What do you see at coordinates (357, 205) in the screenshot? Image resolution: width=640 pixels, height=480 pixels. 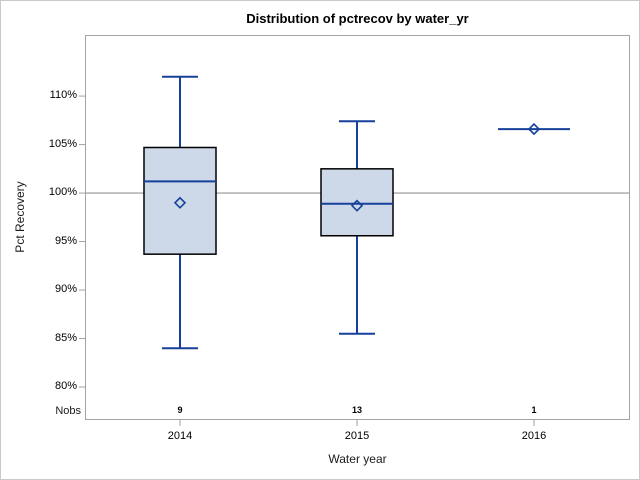 I see `mean-diamond-icon-2015` at bounding box center [357, 205].